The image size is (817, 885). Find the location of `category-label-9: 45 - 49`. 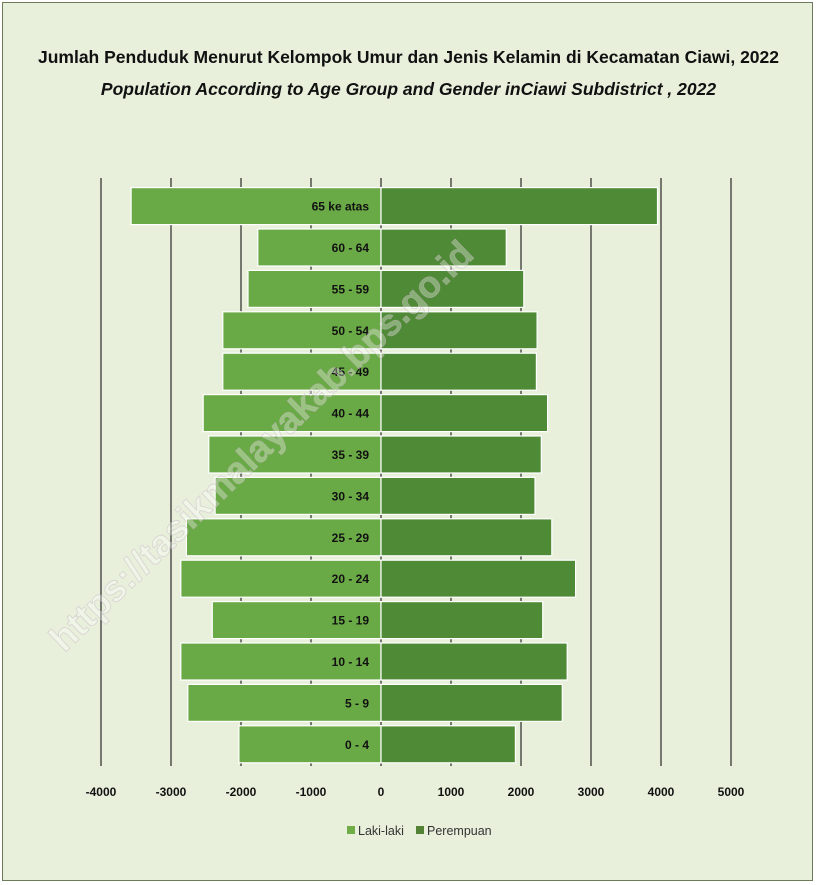

category-label-9: 45 - 49 is located at coordinates (351, 372).